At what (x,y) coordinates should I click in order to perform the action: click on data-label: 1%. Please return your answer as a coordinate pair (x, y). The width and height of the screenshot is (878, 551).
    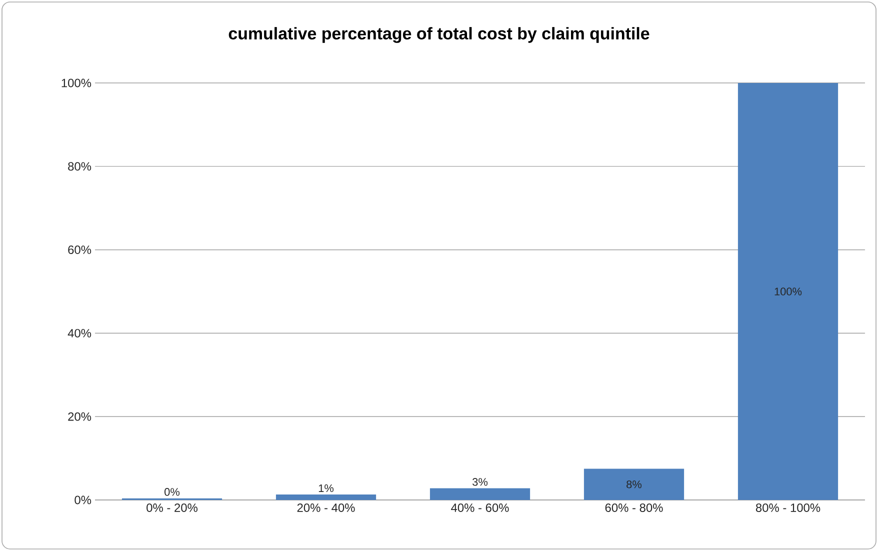
    Looking at the image, I should click on (326, 488).